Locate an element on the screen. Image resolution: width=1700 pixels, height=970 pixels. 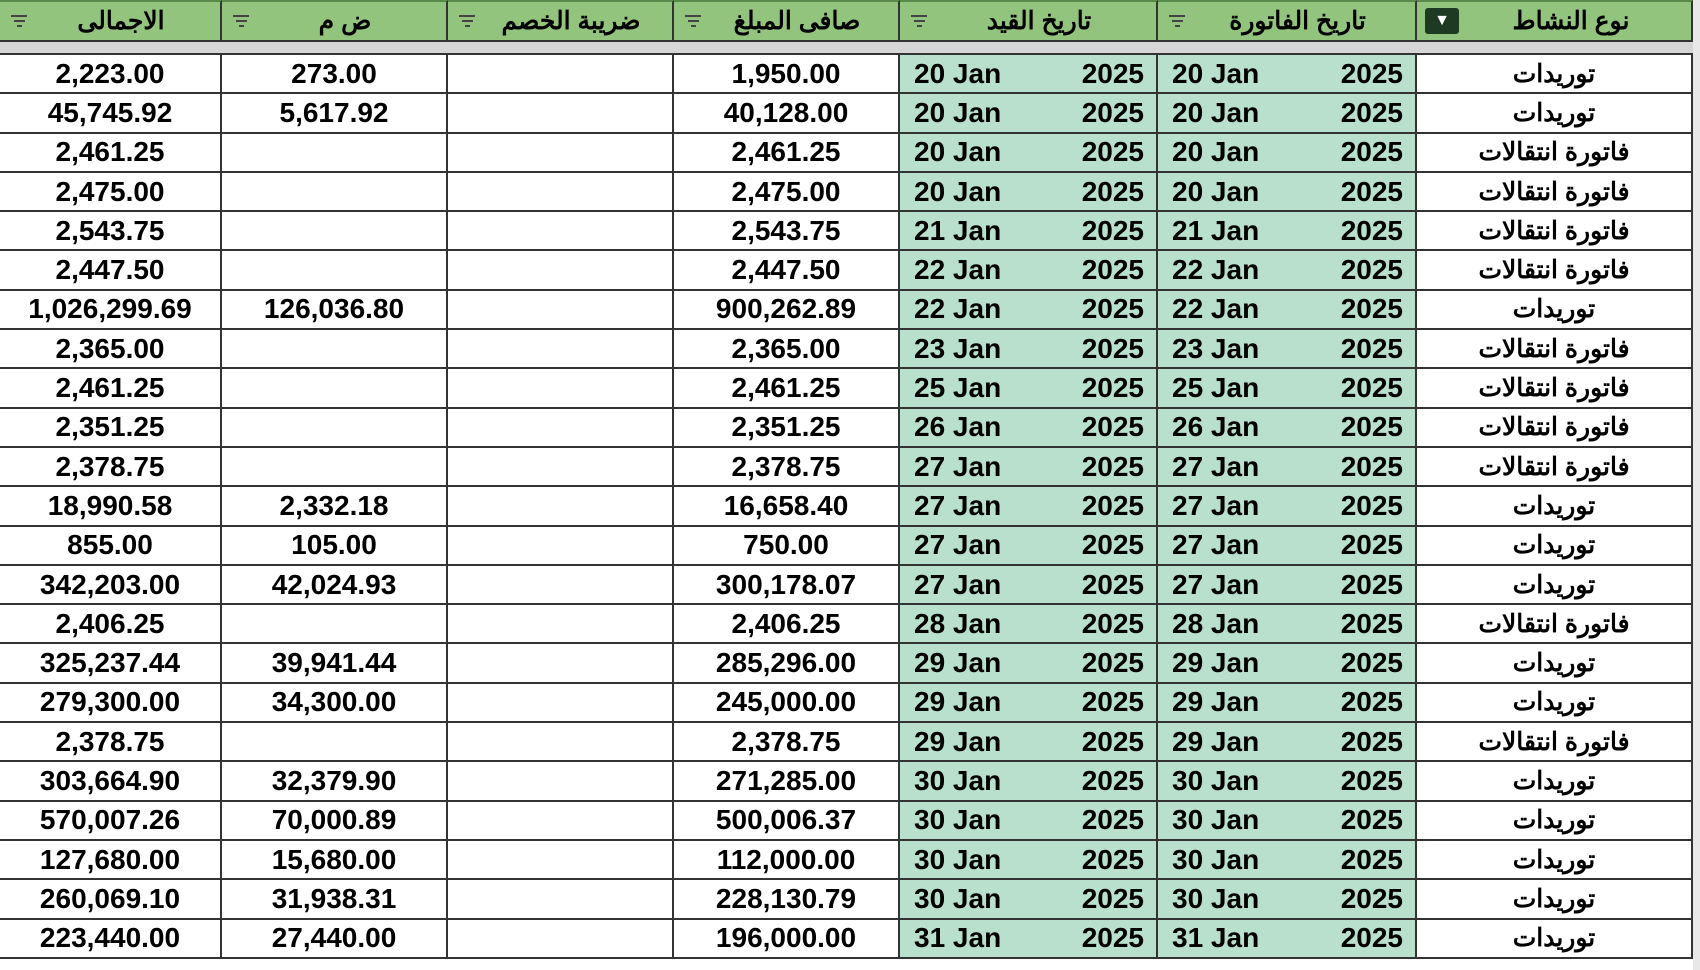
cell-total: 855.00 is located at coordinates (111, 546).